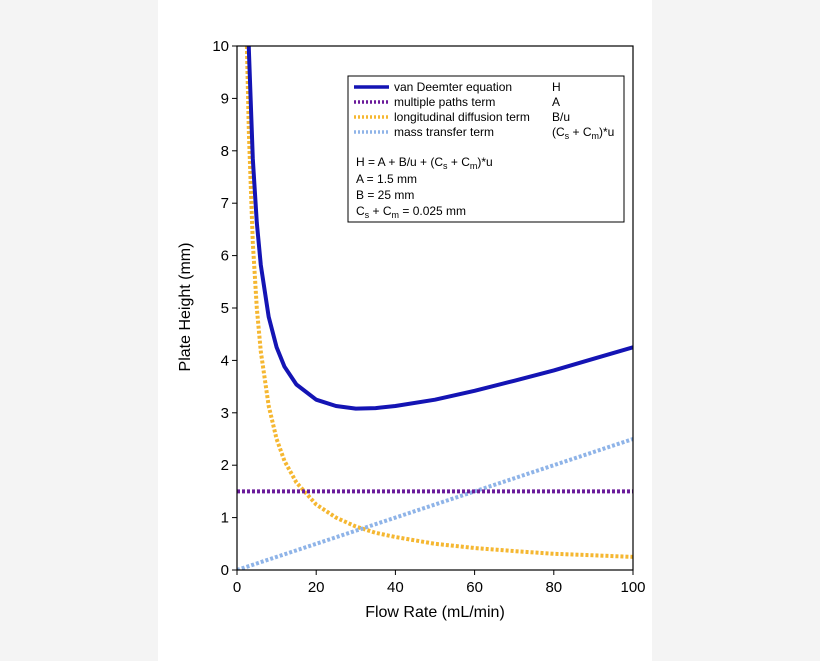 The width and height of the screenshot is (820, 661). I want to click on y-tick-label: 8, so click(225, 151).